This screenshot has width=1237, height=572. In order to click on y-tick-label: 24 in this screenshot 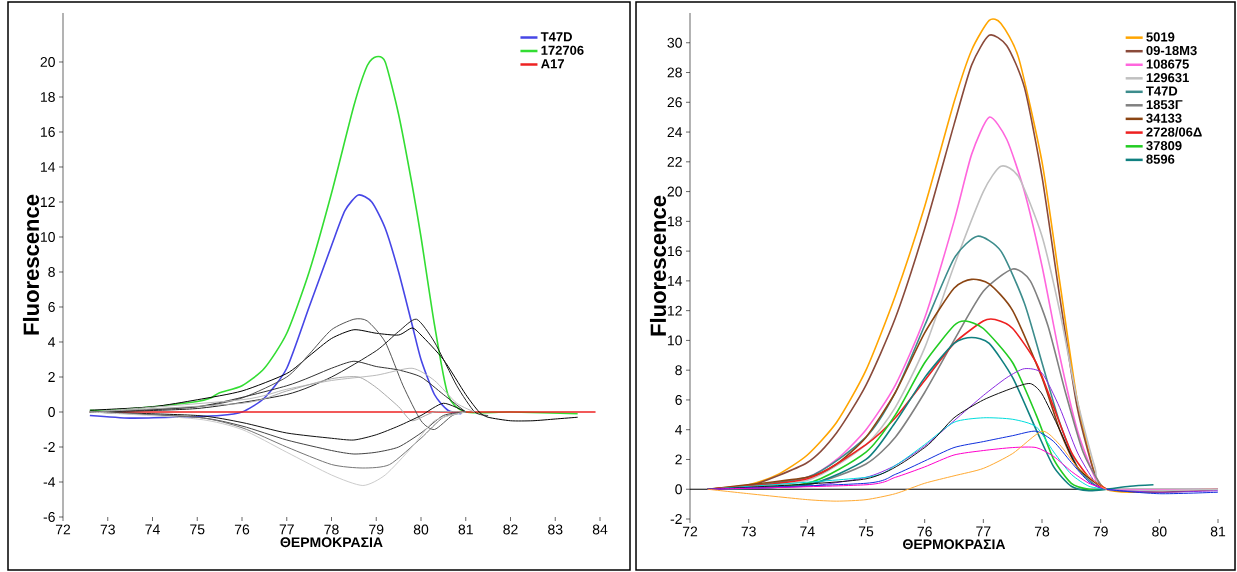, I will do `click(675, 132)`.